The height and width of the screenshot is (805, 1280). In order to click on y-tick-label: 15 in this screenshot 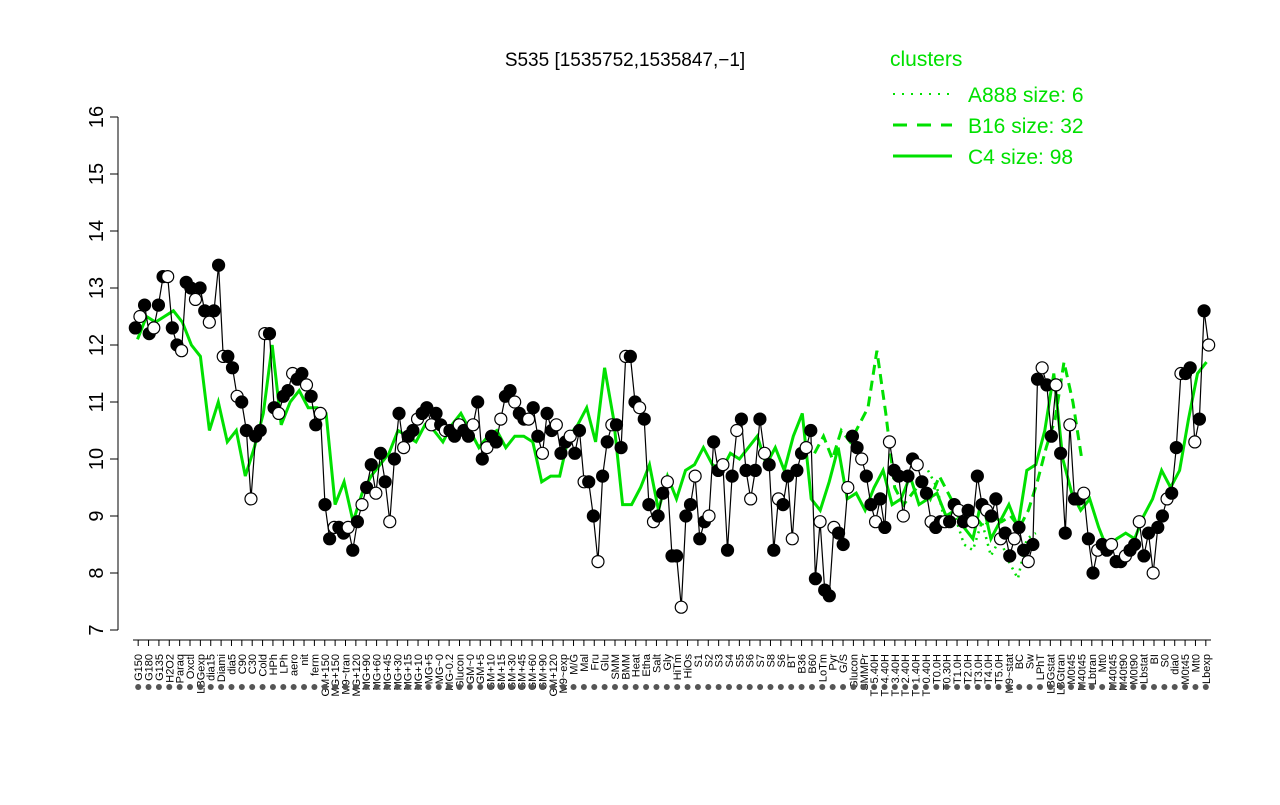, I will do `click(97, 174)`.